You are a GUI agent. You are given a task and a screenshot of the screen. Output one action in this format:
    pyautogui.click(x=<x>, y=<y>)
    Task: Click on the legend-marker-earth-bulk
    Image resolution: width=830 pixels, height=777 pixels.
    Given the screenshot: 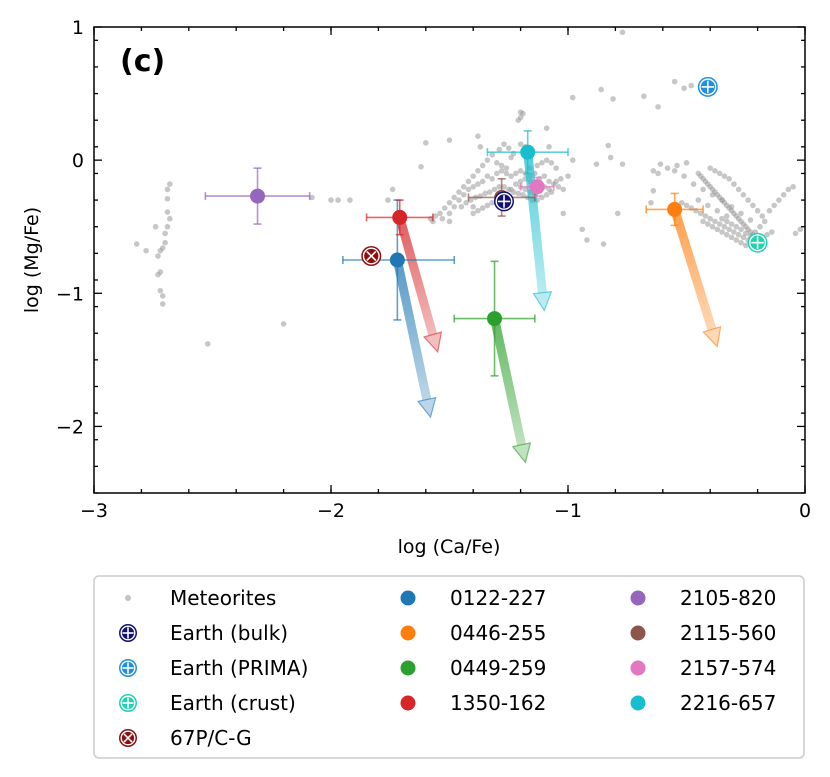 What is the action you would take?
    pyautogui.click(x=128, y=633)
    